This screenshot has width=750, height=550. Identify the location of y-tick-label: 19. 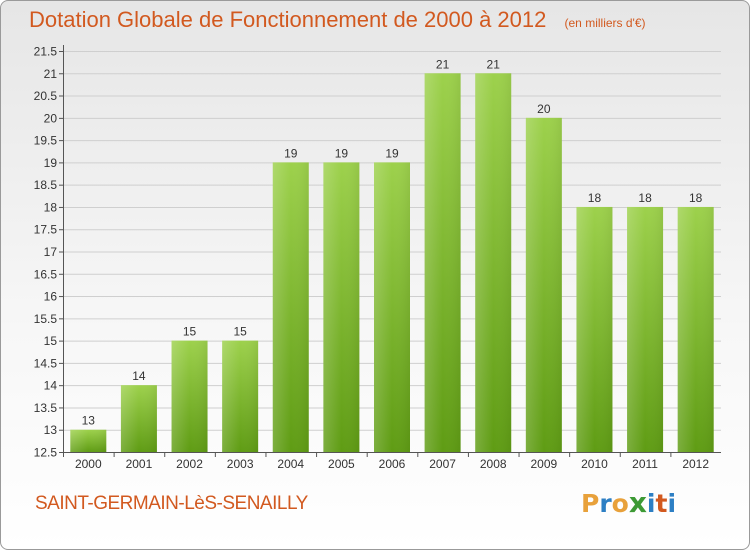
(51, 163).